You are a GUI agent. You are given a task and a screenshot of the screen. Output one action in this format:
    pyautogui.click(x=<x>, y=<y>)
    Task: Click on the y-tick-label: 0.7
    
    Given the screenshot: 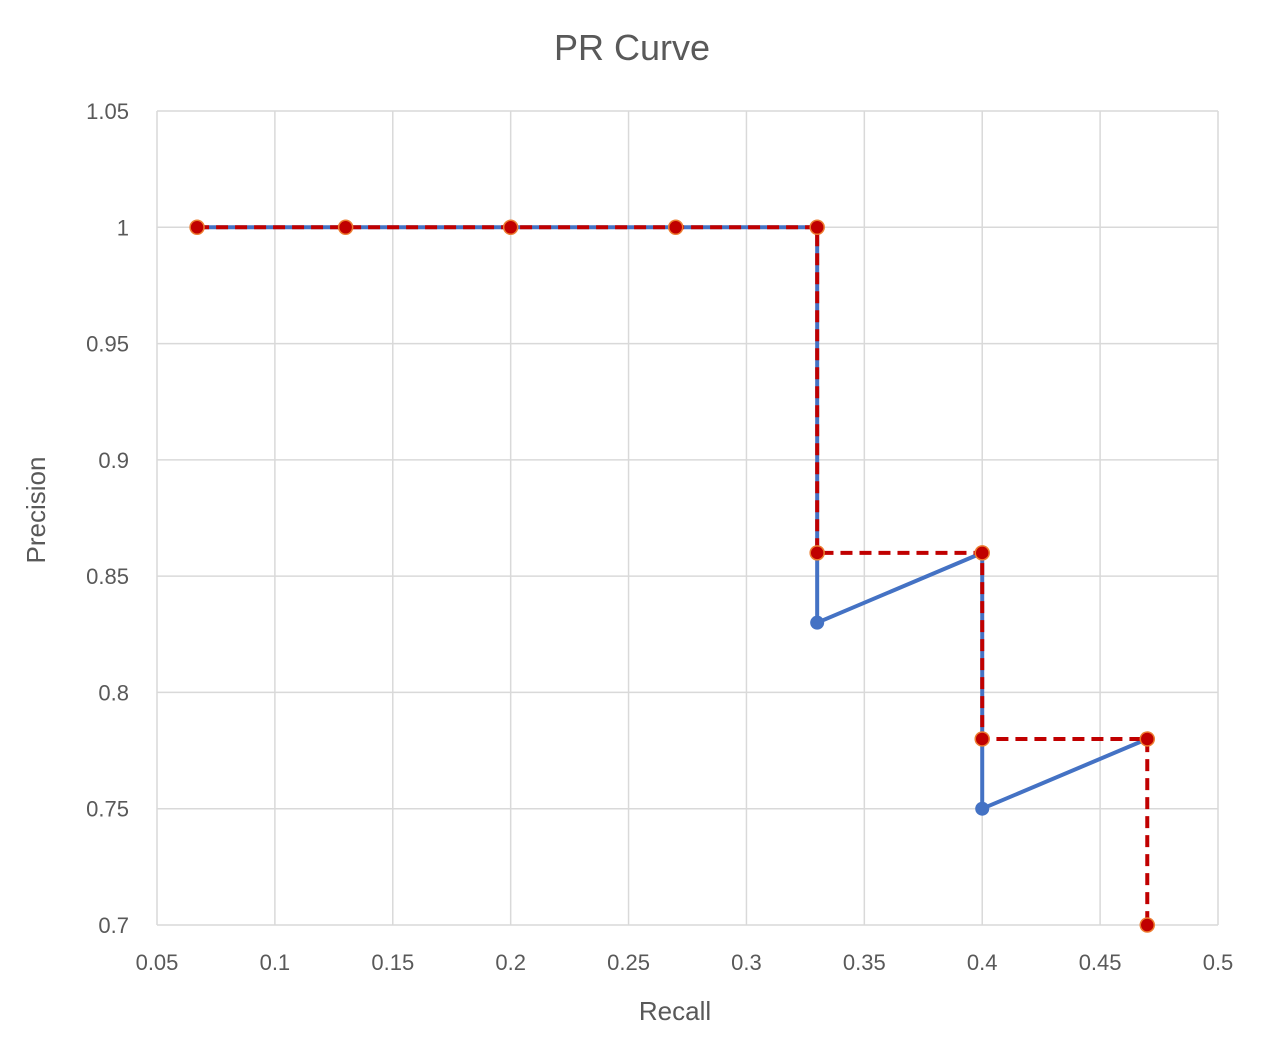 What is the action you would take?
    pyautogui.click(x=113, y=925)
    